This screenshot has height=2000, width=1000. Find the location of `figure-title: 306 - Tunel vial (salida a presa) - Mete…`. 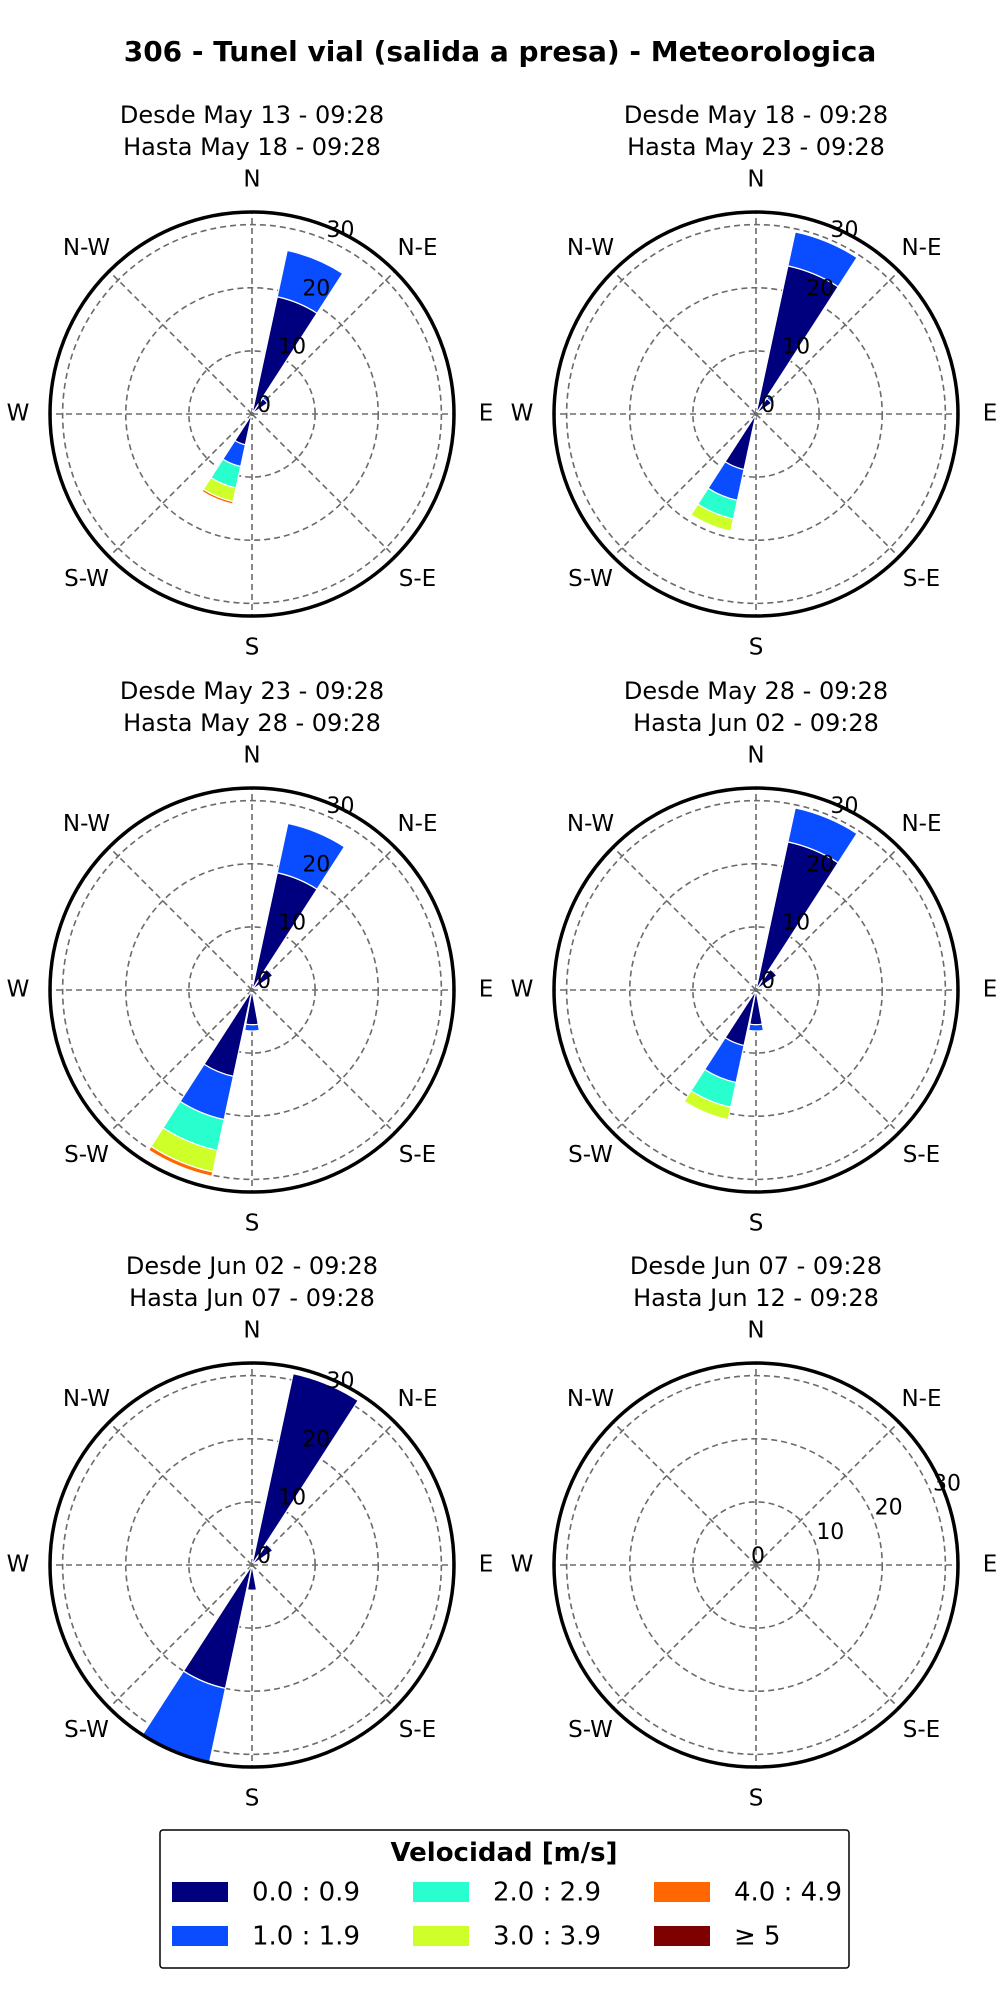

figure-title: 306 - Tunel vial (salida a presa) - Mete… is located at coordinates (500, 51).